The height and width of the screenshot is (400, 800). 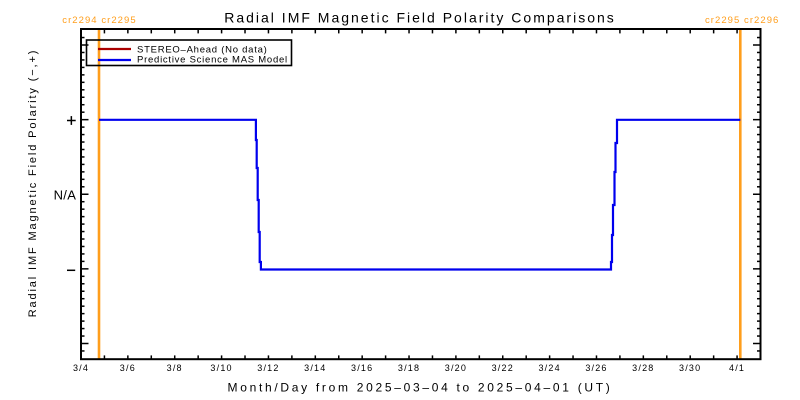 I want to click on svg-text: 3/12, so click(x=268, y=368).